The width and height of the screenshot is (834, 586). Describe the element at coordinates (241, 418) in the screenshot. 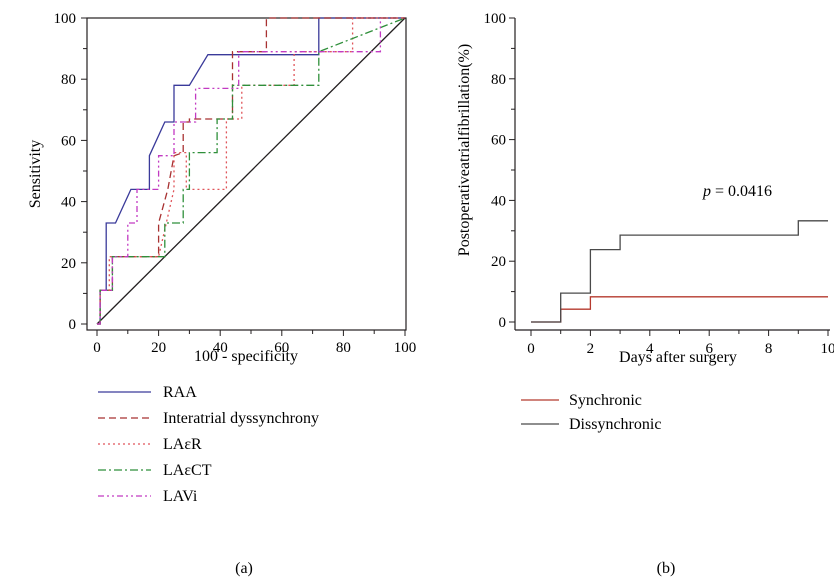

I see `roc-legend-label: Interatrial dyssynchrony` at that location.